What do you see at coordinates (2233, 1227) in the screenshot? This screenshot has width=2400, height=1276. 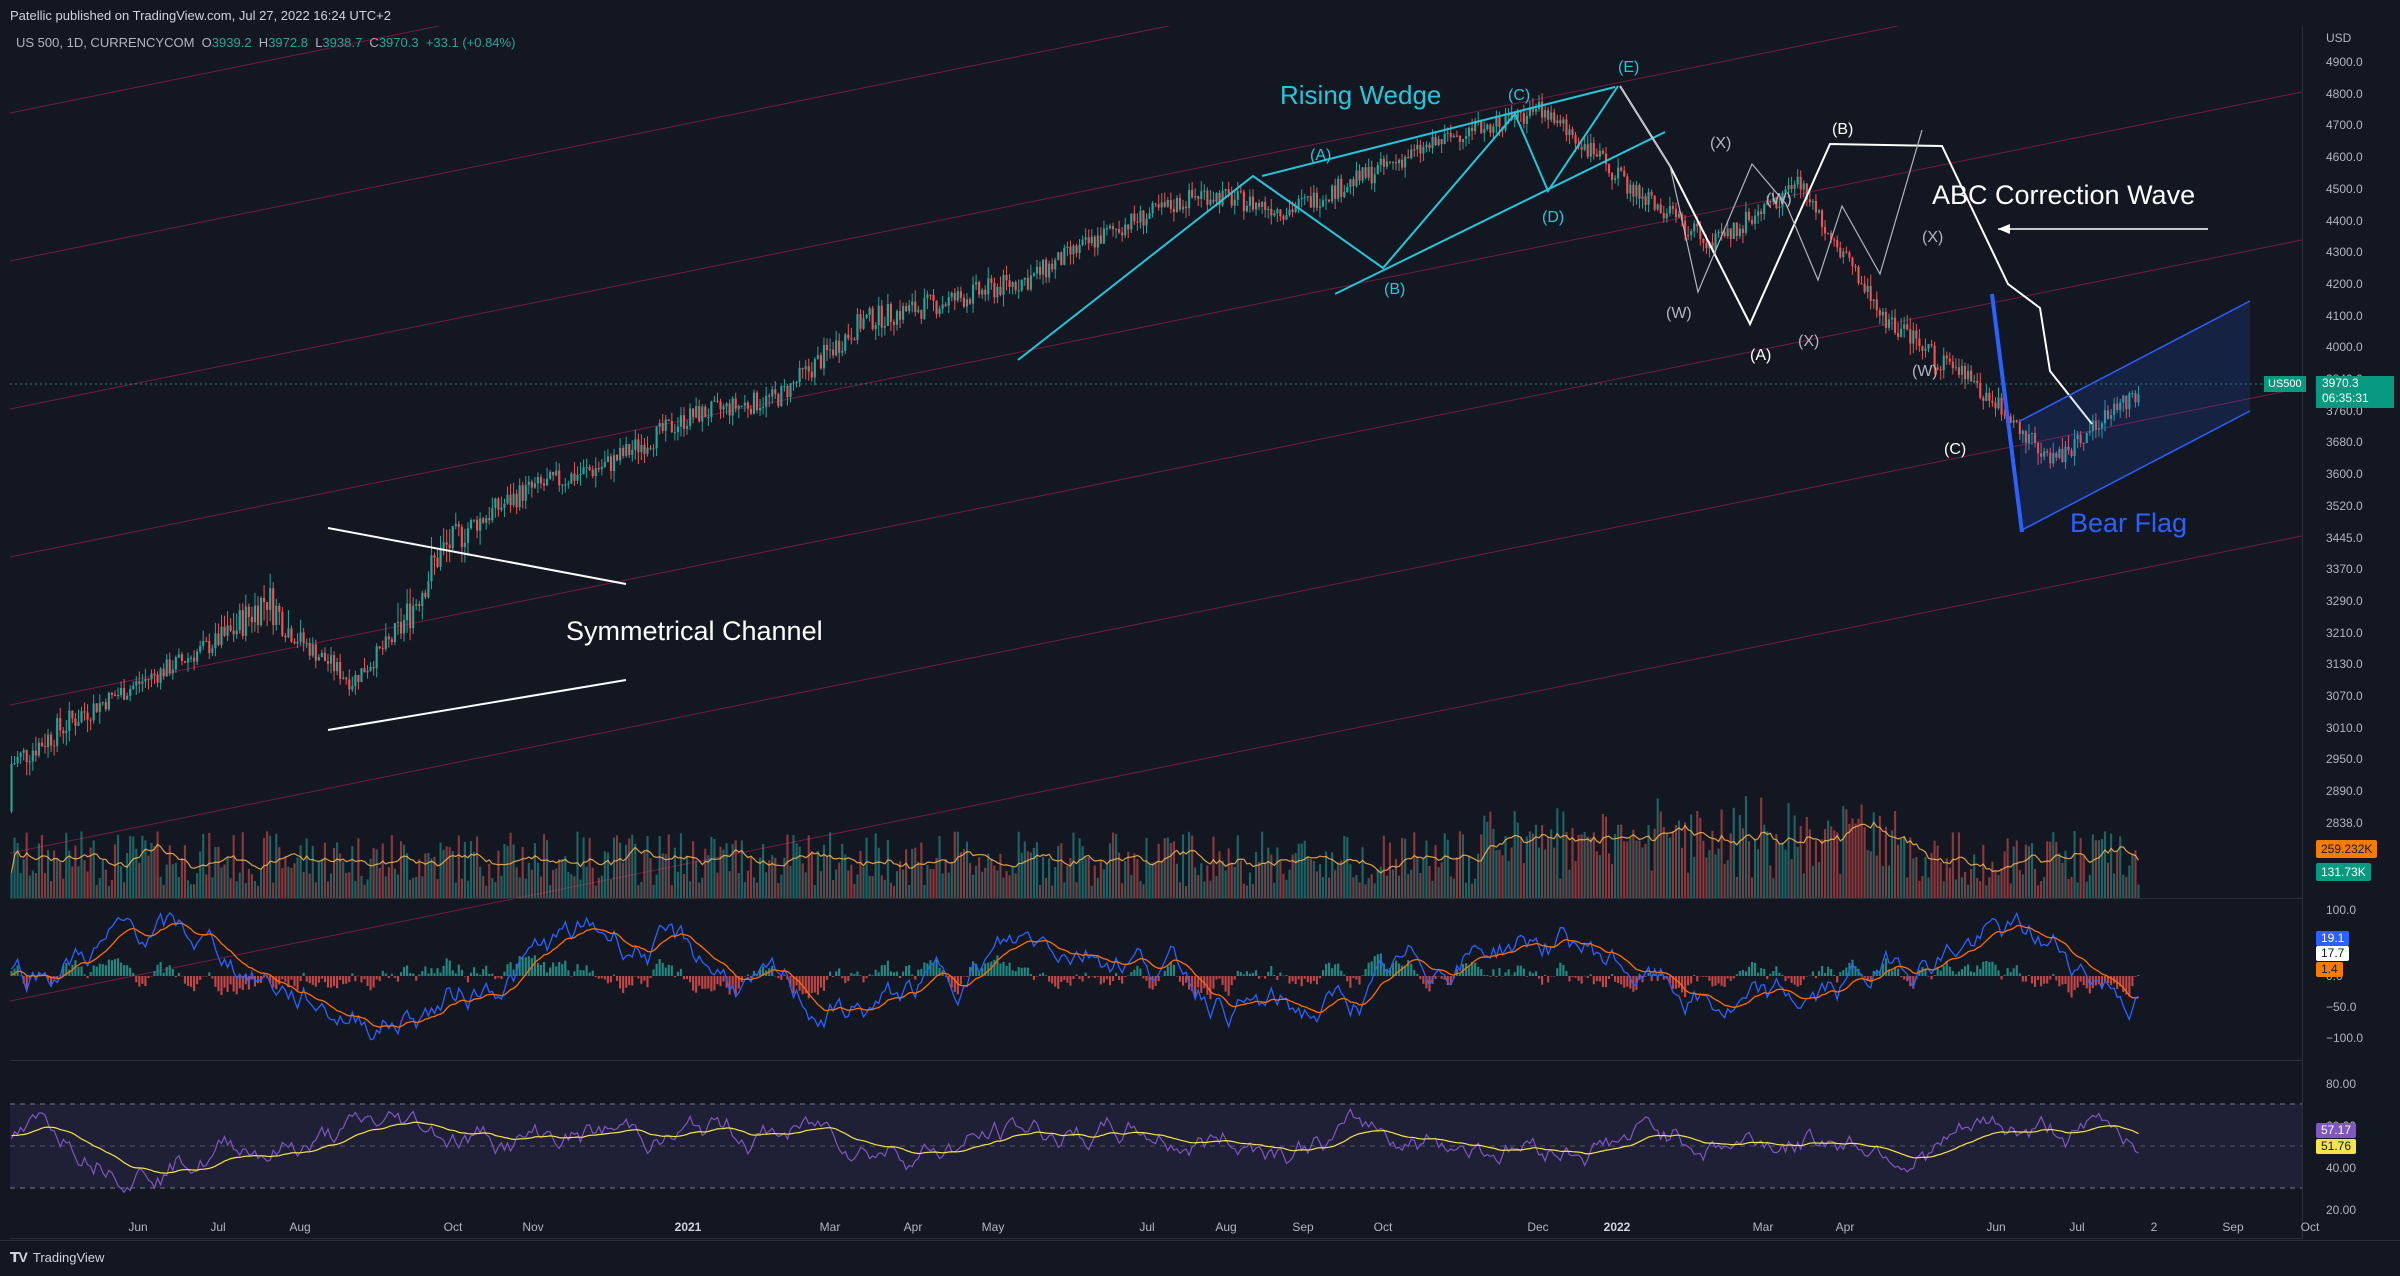 I see `time-tick: Sep` at bounding box center [2233, 1227].